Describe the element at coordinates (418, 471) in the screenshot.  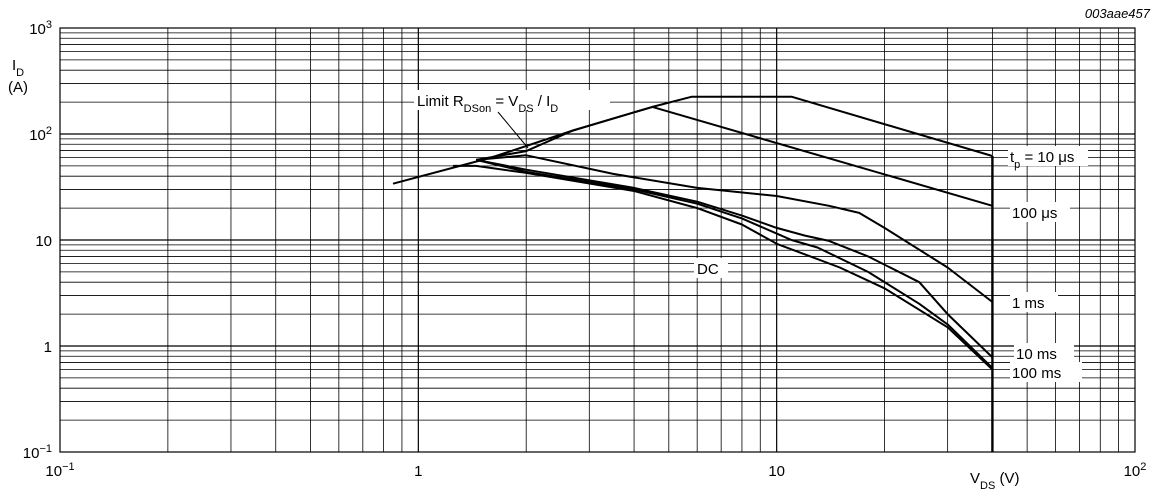
I see `x-tick-label: 1` at that location.